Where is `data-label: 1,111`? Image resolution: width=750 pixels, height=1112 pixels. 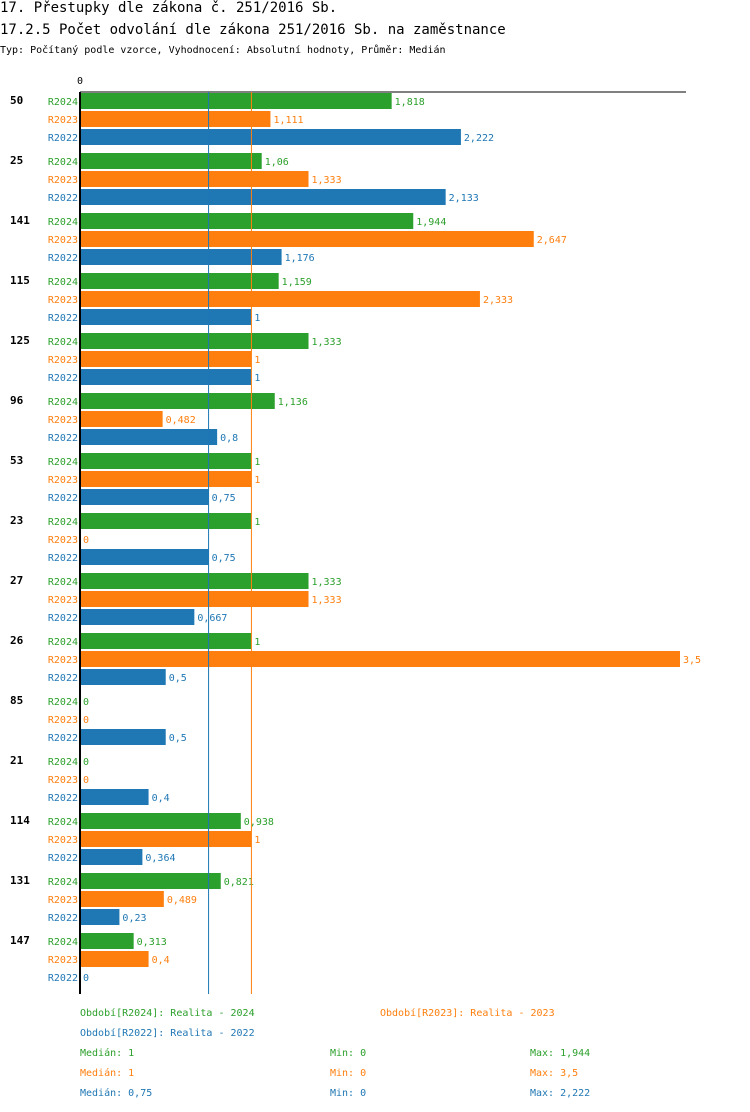 data-label: 1,111 is located at coordinates (288, 120).